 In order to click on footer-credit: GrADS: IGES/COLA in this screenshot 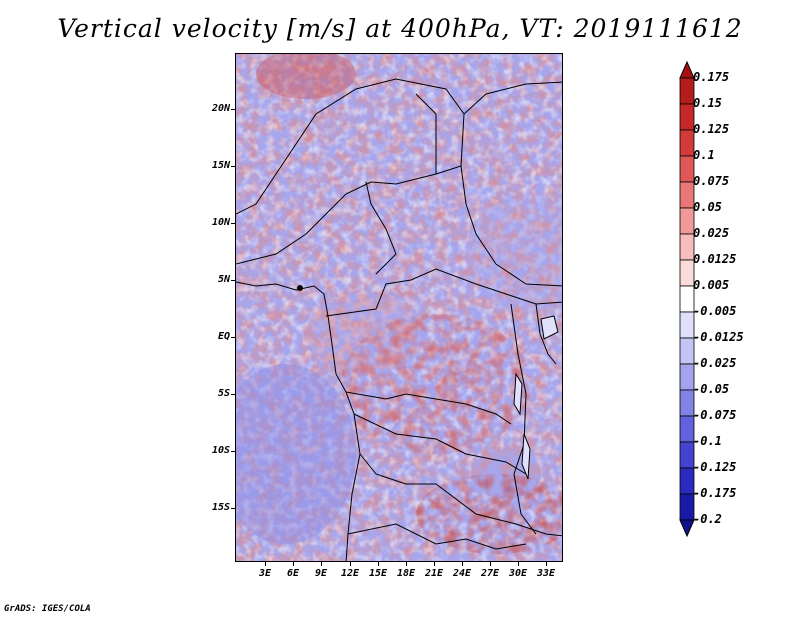, I will do `click(47, 609)`.